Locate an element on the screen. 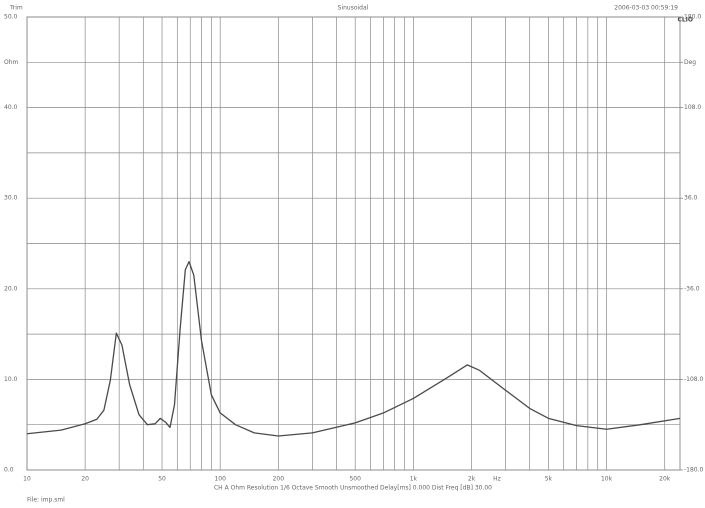 The height and width of the screenshot is (508, 705). y2-tick-label: -108.0 is located at coordinates (694, 379).